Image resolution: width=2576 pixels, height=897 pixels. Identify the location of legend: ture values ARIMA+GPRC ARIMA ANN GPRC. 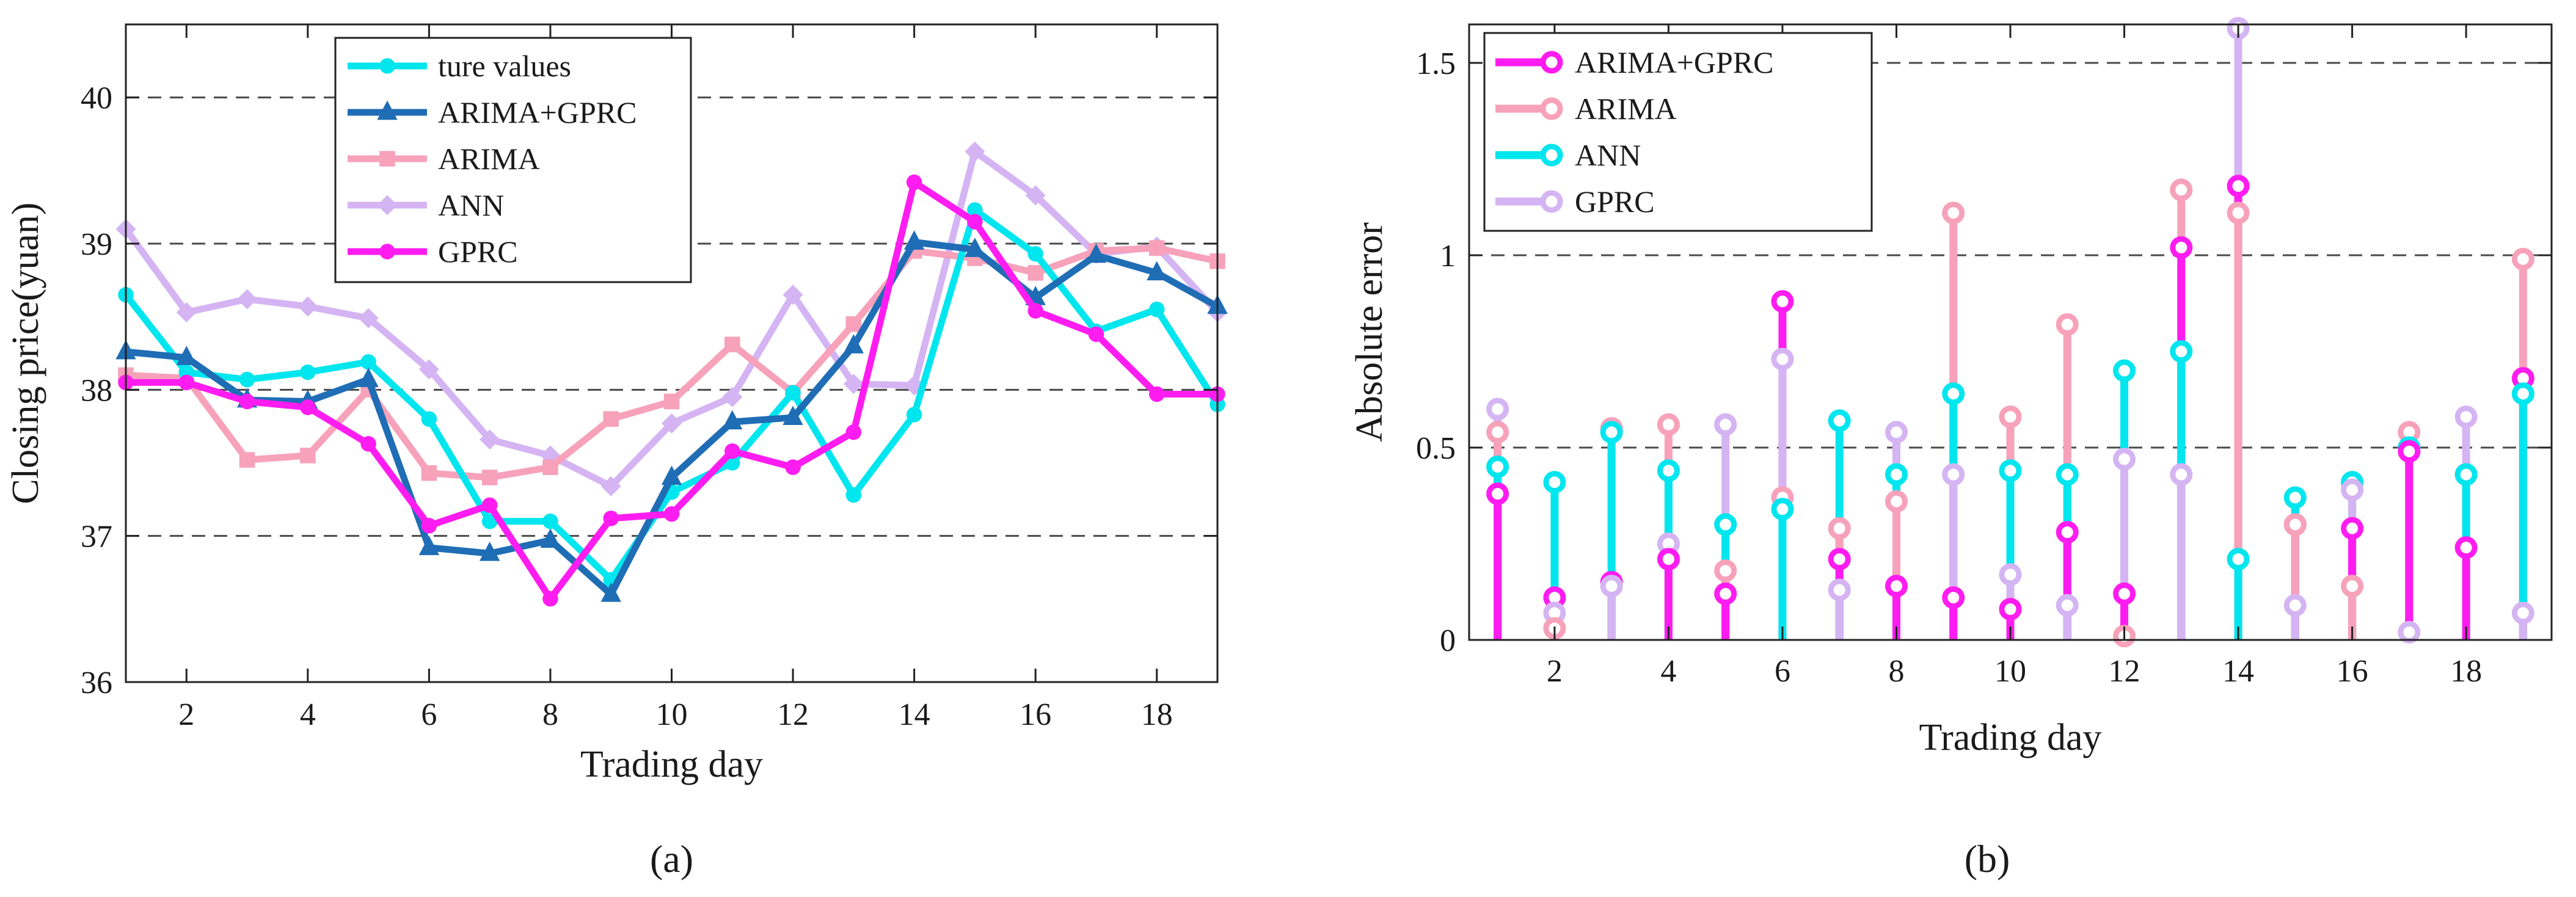
(513, 160).